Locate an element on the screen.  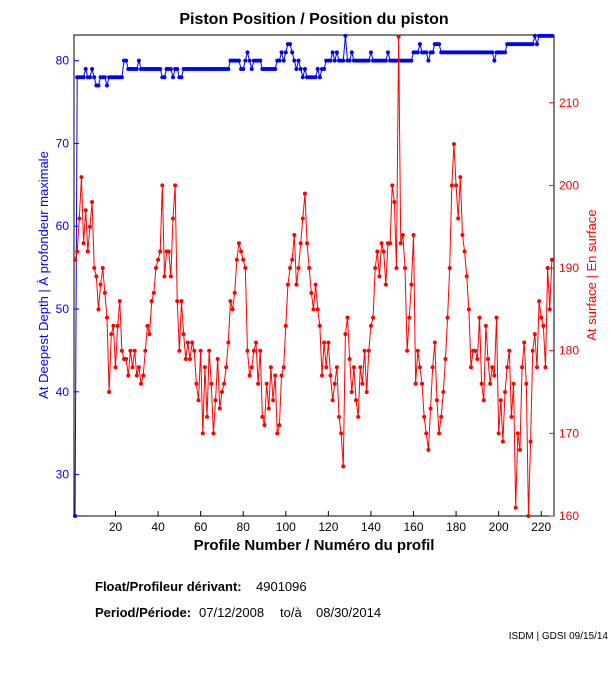
y2-tick-label: 200 is located at coordinates (569, 185).